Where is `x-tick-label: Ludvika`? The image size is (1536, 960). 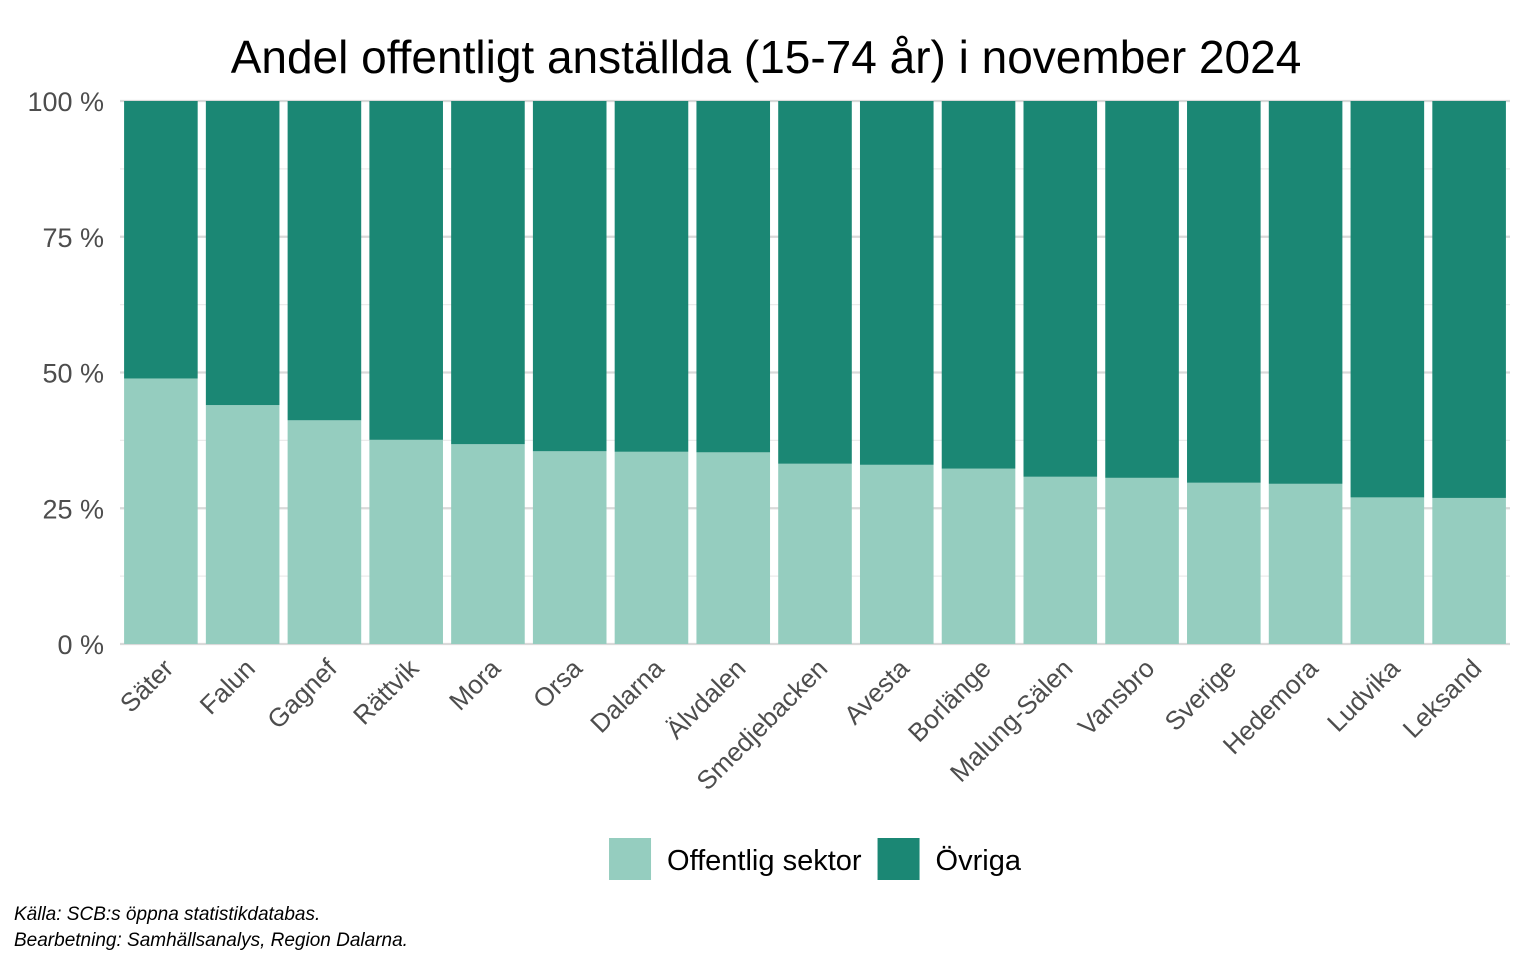 x-tick-label: Ludvika is located at coordinates (1363, 695).